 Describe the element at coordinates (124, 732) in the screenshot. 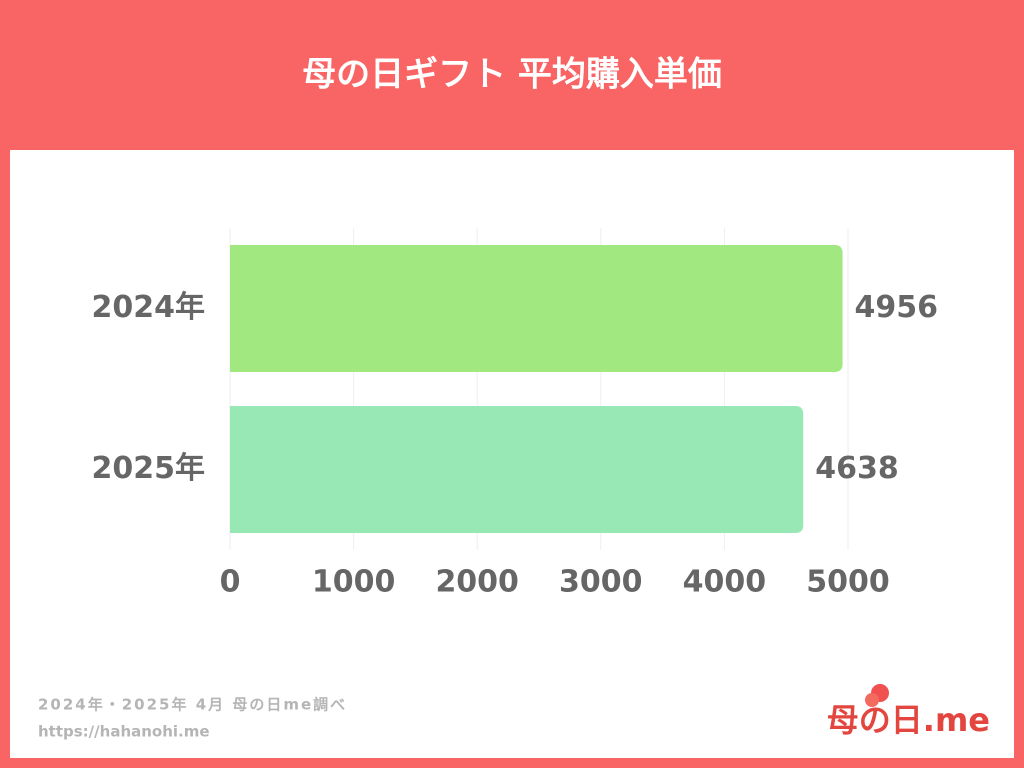

I see `source-url: https://hahanohi.me` at that location.